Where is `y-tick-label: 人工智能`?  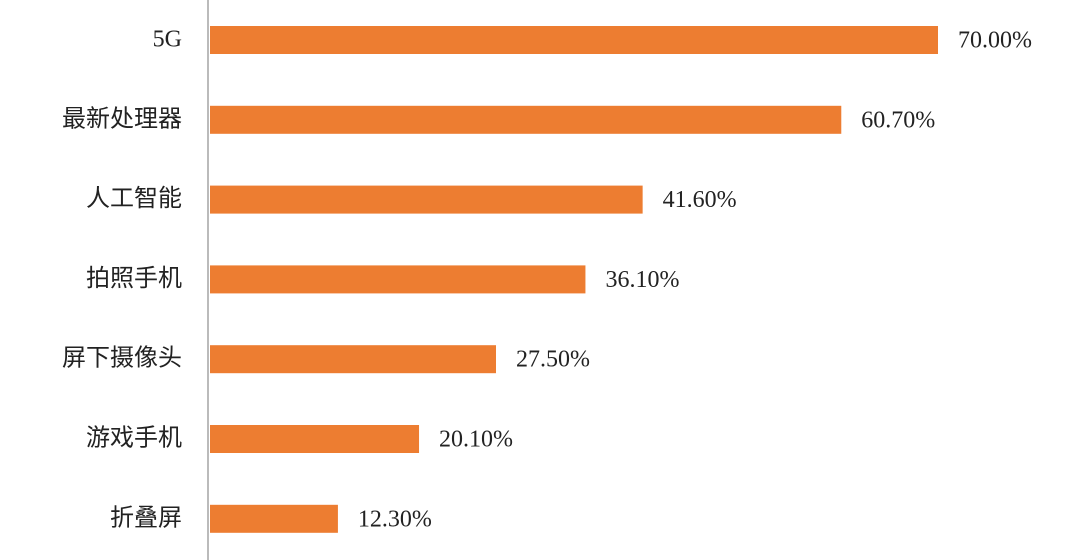 y-tick-label: 人工智能 is located at coordinates (134, 198).